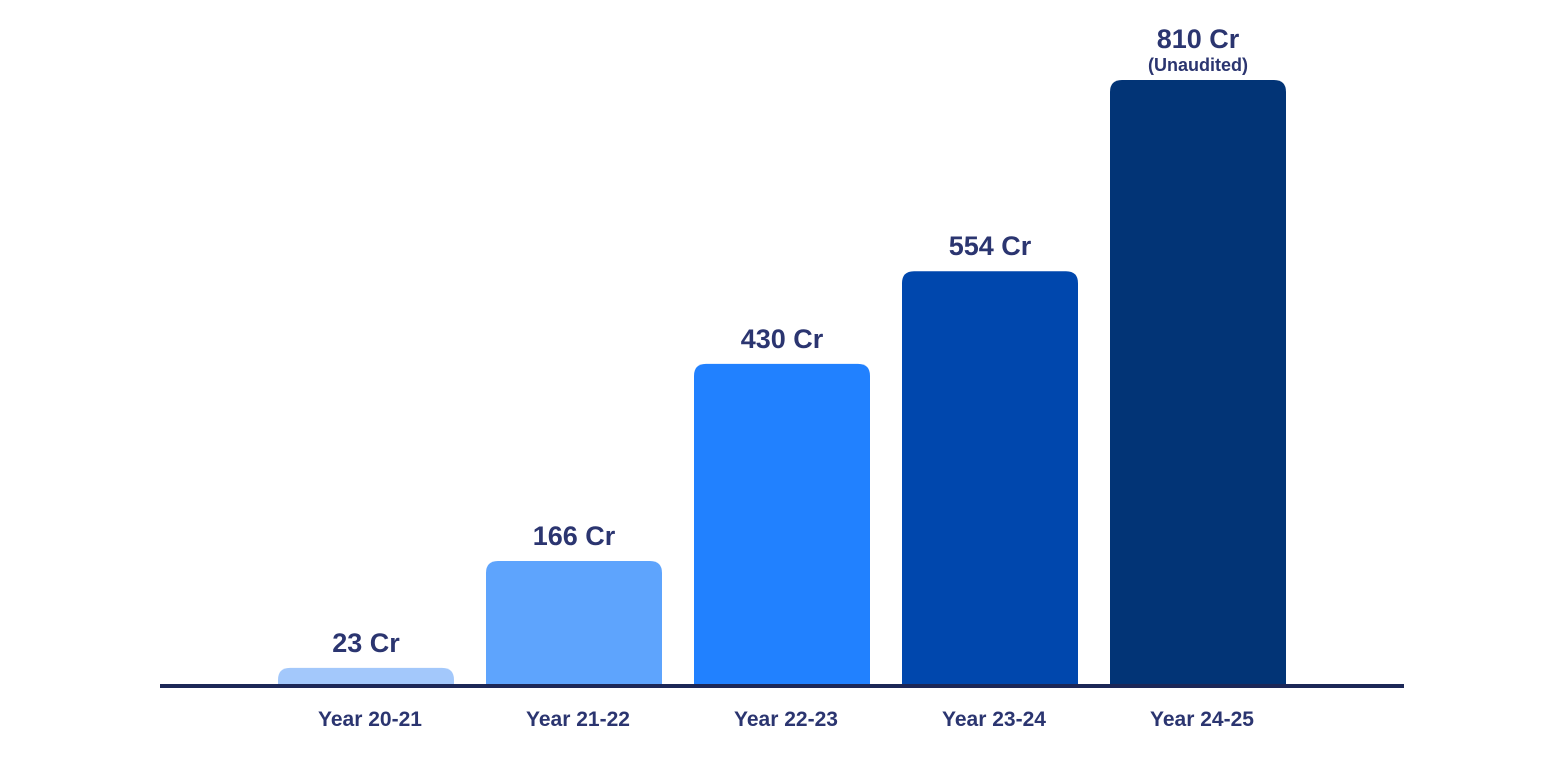 This screenshot has height=760, width=1564. I want to click on x-tick-label-4: Year 23-24, so click(994, 719).